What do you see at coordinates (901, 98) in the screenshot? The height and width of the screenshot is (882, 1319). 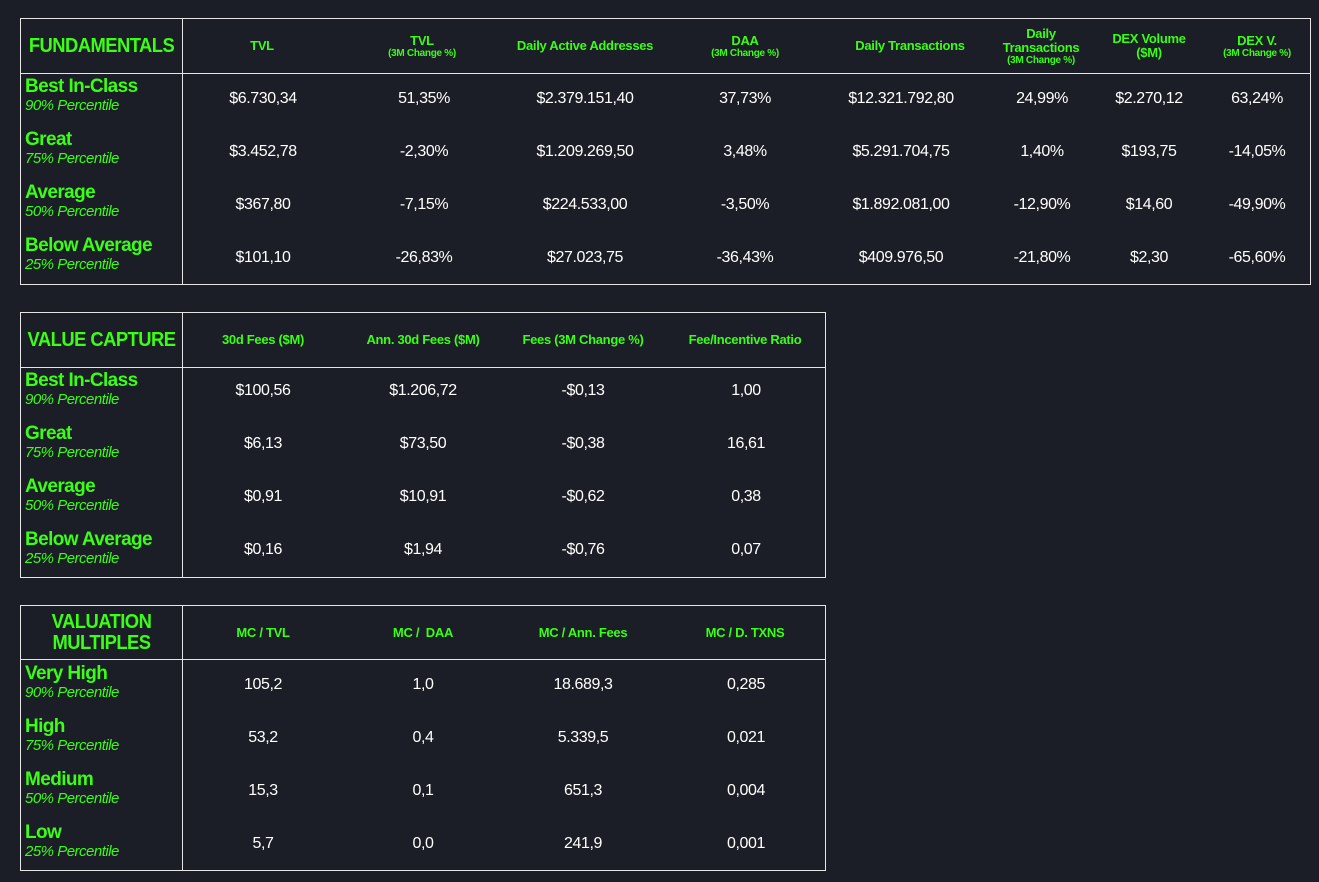 I see `table-cell: $12.321.792,80` at bounding box center [901, 98].